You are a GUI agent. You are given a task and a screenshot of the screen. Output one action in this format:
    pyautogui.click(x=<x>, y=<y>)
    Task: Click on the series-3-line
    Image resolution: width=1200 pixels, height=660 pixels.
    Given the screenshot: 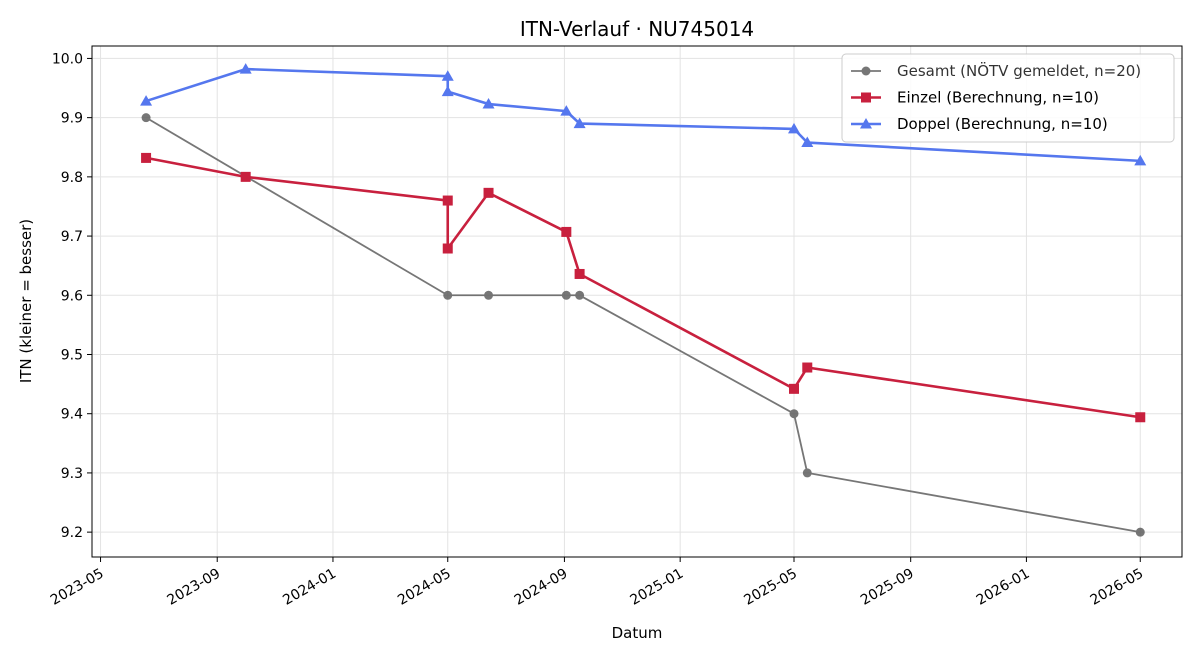 What is the action you would take?
    pyautogui.click(x=643, y=115)
    